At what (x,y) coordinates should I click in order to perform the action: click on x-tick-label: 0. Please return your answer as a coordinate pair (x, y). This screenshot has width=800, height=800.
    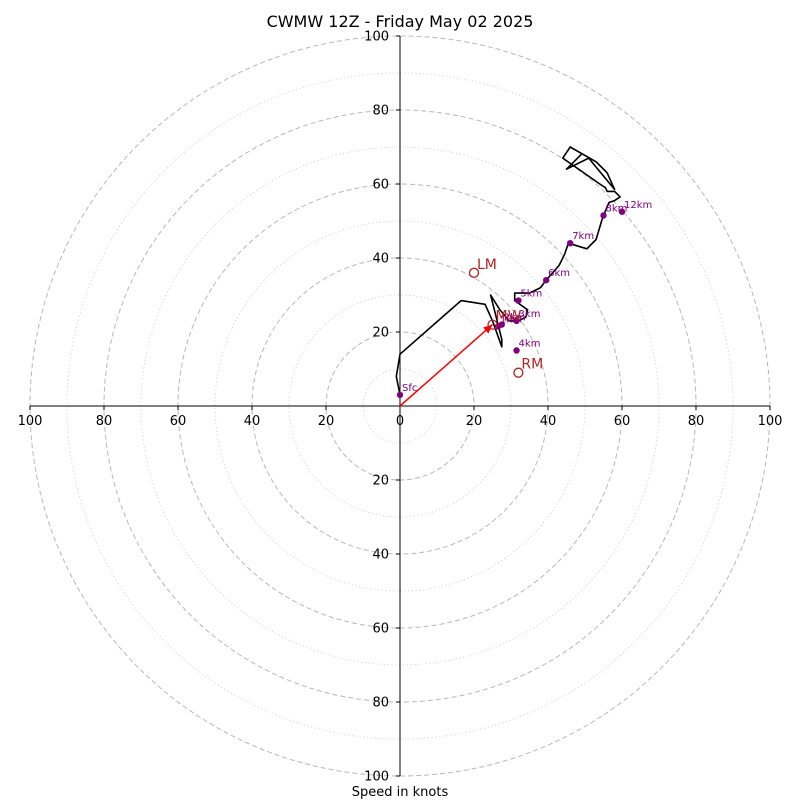
    Looking at the image, I should click on (400, 421).